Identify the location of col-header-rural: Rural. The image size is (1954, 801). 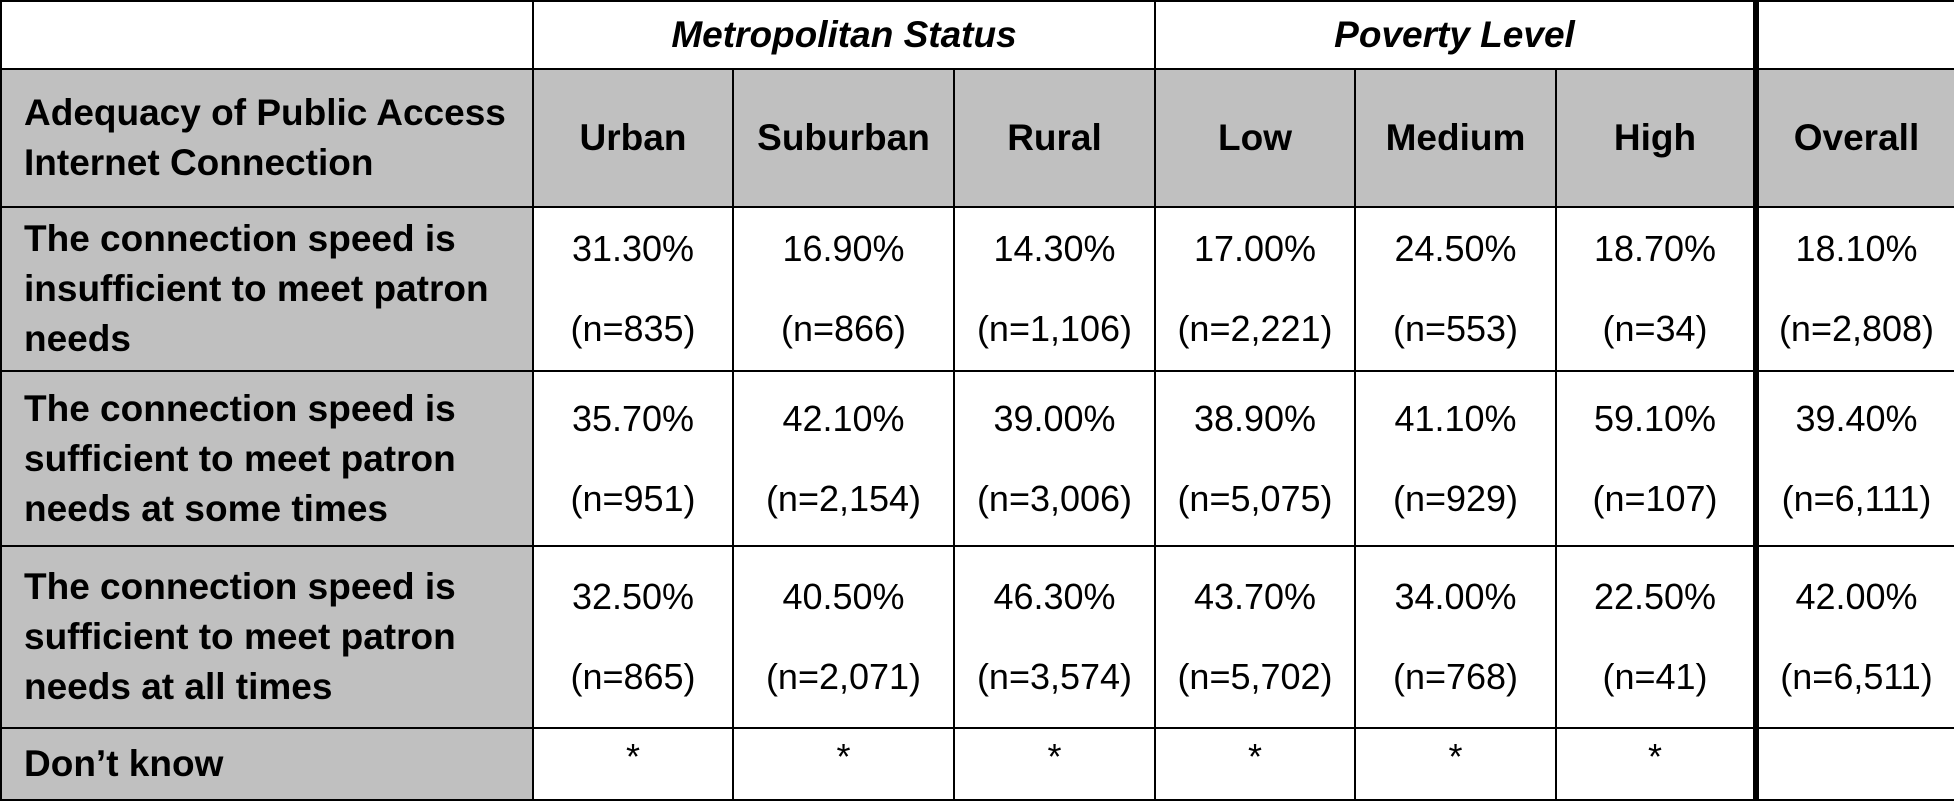
(1054, 138).